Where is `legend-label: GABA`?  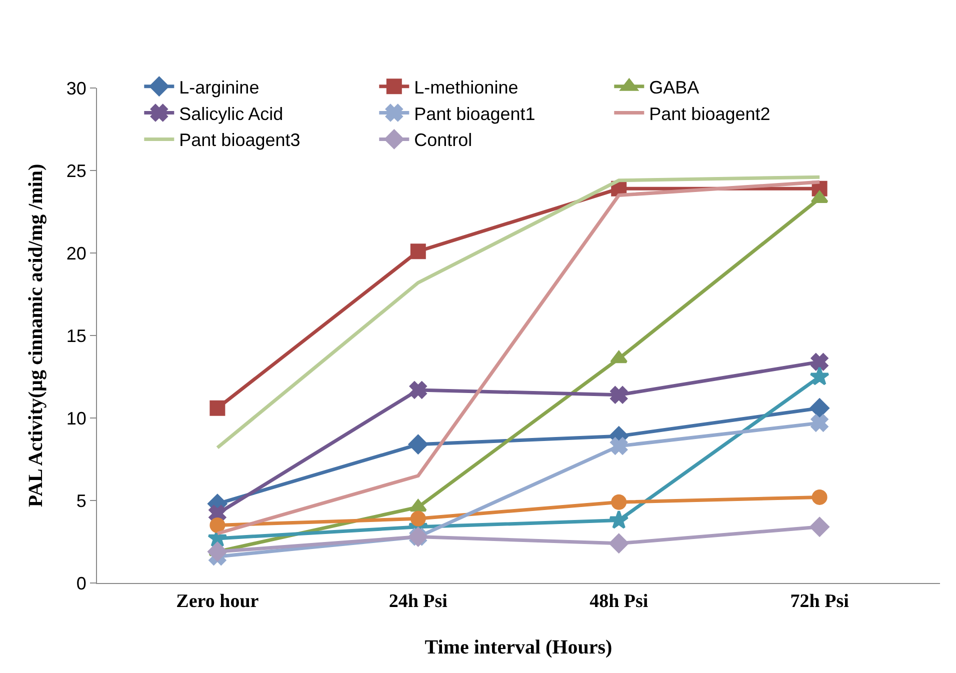
legend-label: GABA is located at coordinates (674, 87).